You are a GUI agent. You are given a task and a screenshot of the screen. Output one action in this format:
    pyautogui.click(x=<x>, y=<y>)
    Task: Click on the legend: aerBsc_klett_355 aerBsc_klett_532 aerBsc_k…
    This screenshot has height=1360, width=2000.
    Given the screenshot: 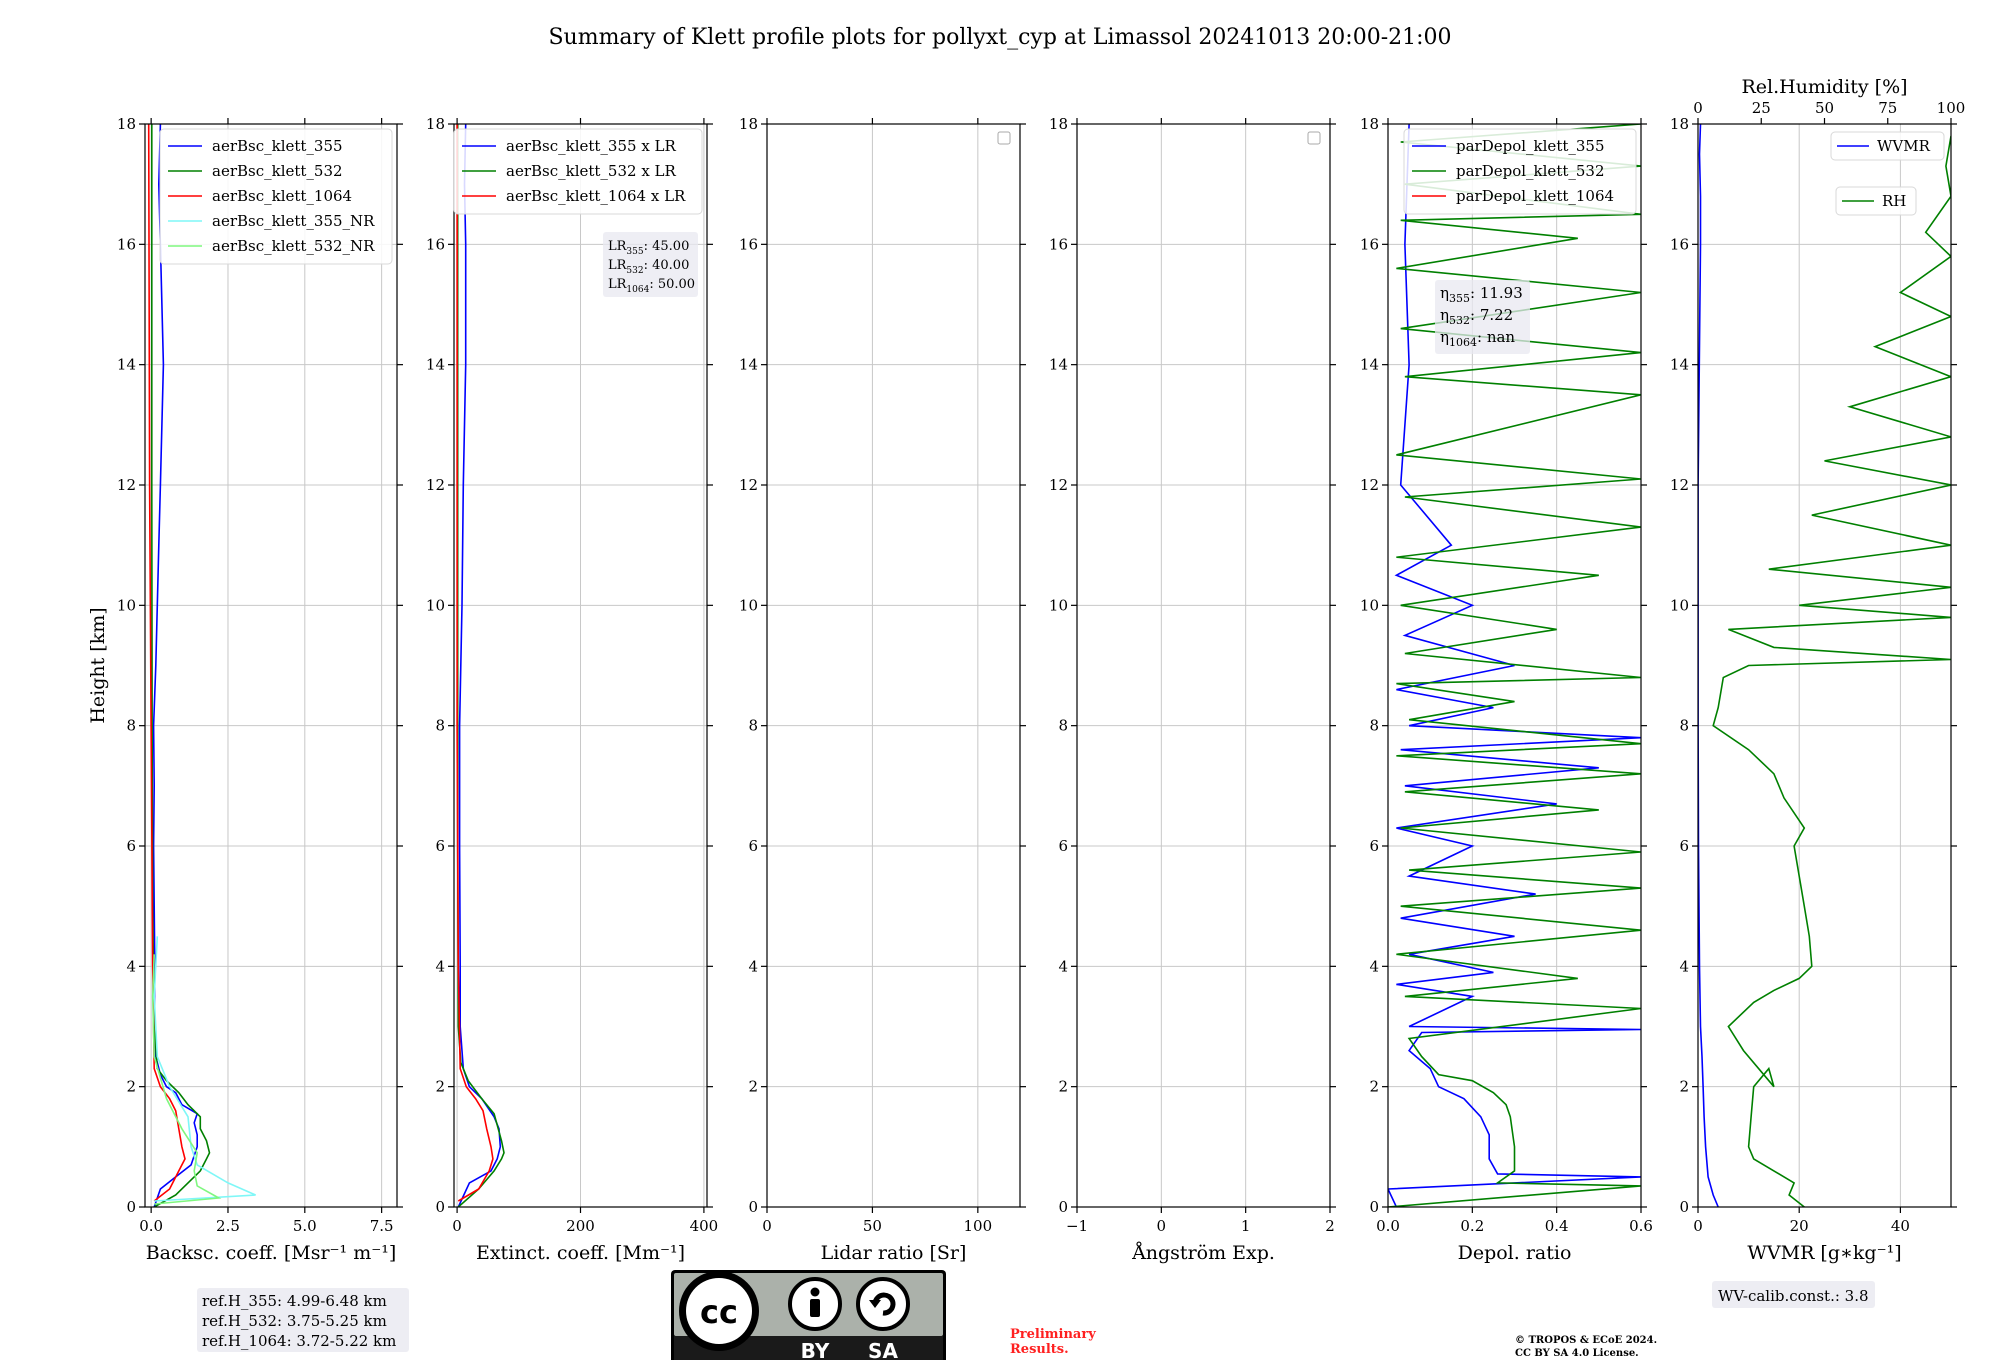 What is the action you would take?
    pyautogui.click(x=276, y=196)
    